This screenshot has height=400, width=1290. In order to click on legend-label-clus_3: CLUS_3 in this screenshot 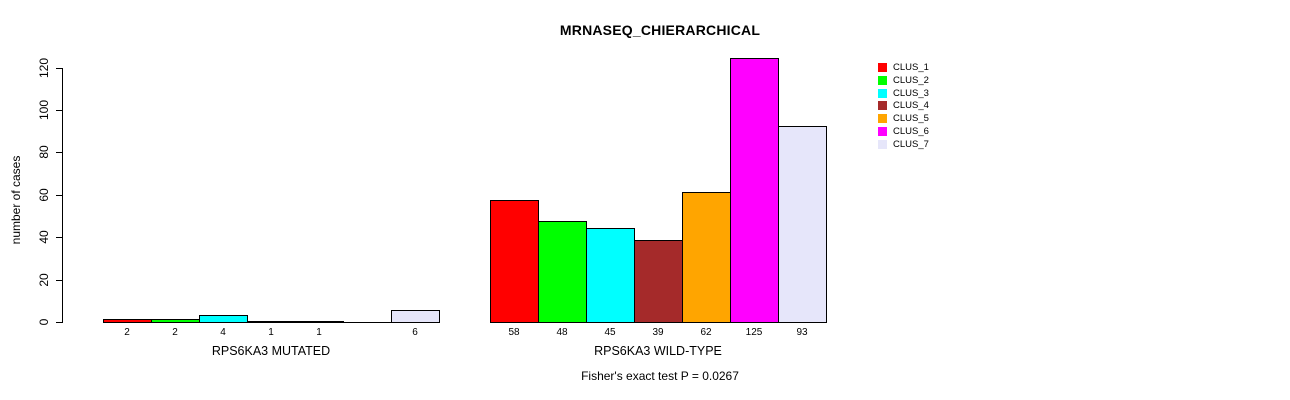, I will do `click(911, 93)`.